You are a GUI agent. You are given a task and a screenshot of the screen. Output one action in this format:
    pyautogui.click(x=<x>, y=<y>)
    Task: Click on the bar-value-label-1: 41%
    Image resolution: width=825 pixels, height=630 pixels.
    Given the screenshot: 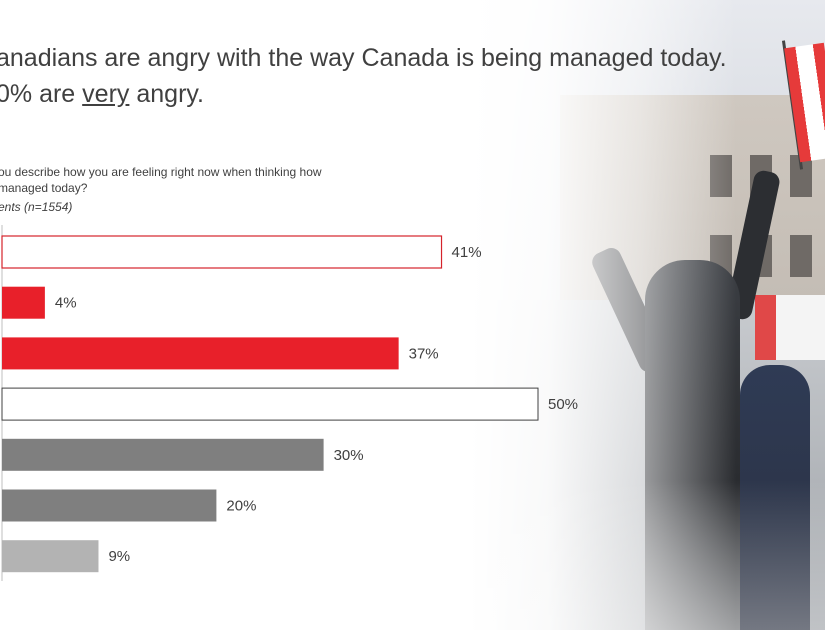 What is the action you would take?
    pyautogui.click(x=467, y=252)
    